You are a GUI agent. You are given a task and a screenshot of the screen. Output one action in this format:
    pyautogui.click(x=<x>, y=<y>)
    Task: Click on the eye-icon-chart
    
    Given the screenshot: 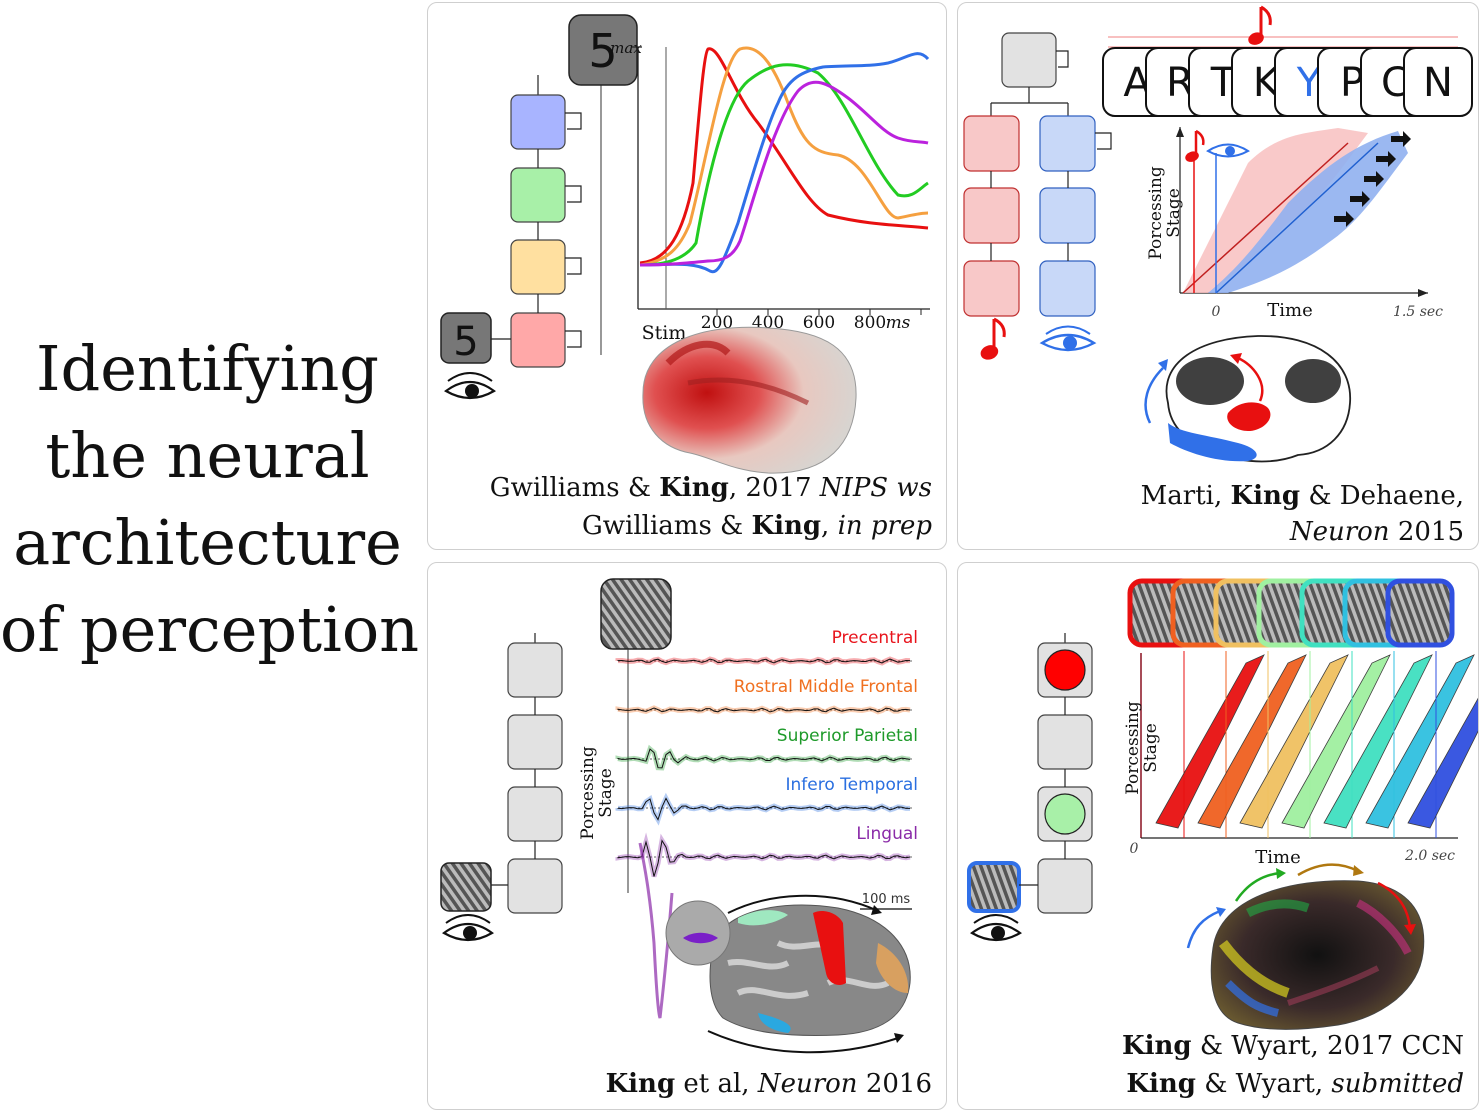 What is the action you would take?
    pyautogui.click(x=1228, y=150)
    